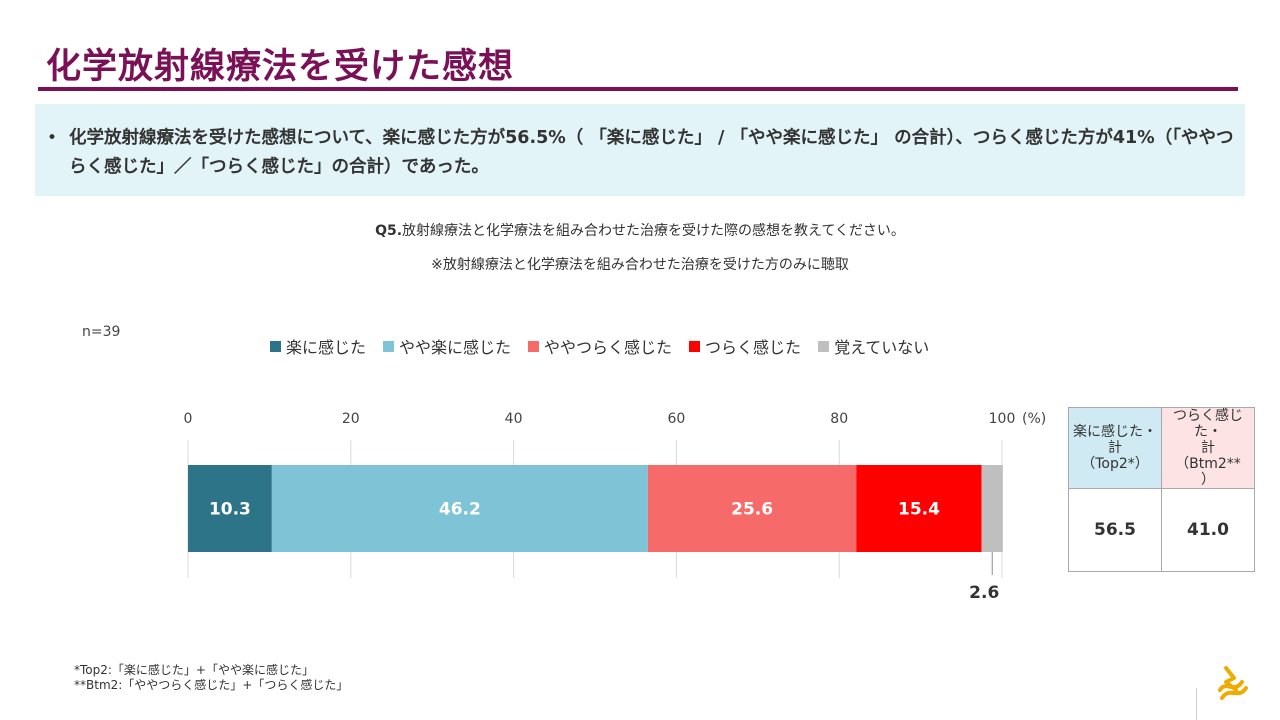 The width and height of the screenshot is (1280, 720). What do you see at coordinates (1002, 419) in the screenshot?
I see `tick-label: 100` at bounding box center [1002, 419].